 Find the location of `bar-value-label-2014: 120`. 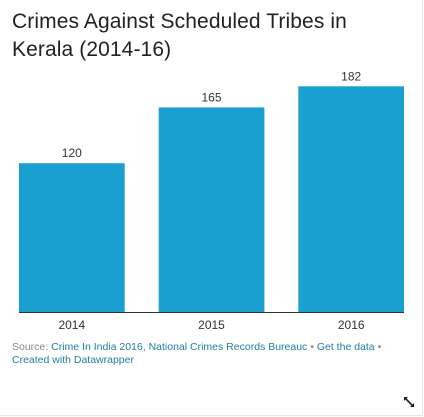

bar-value-label-2014: 120 is located at coordinates (72, 153).